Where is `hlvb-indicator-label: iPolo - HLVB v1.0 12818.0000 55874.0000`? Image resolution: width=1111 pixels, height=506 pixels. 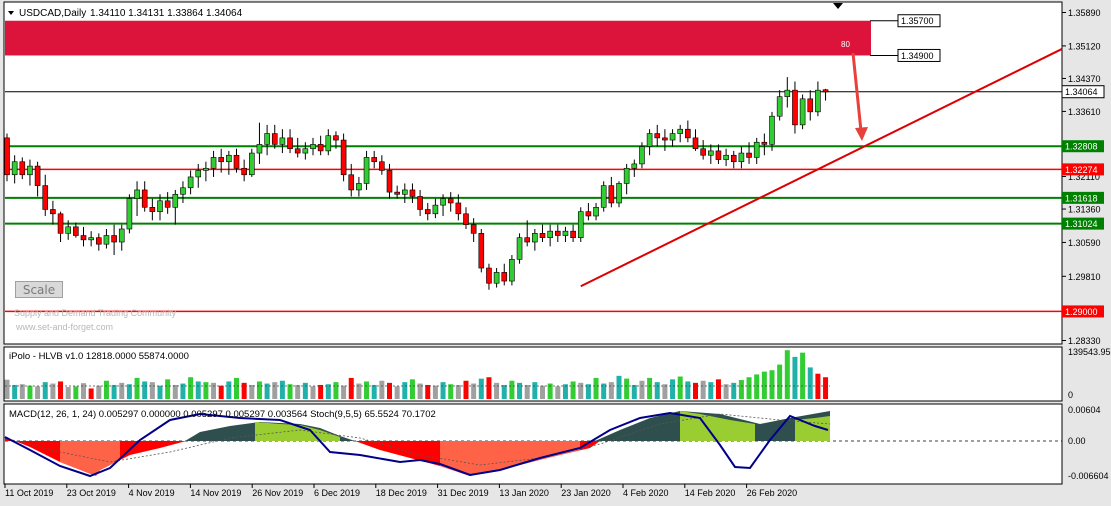 hlvb-indicator-label: iPolo - HLVB v1.0 12818.0000 55874.0000 is located at coordinates (99, 356).